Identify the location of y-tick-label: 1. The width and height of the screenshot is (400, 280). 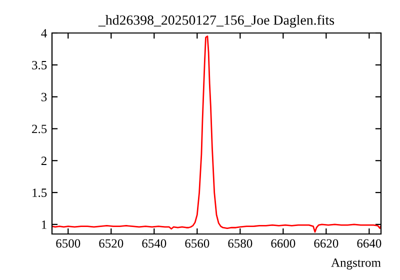
(44, 224).